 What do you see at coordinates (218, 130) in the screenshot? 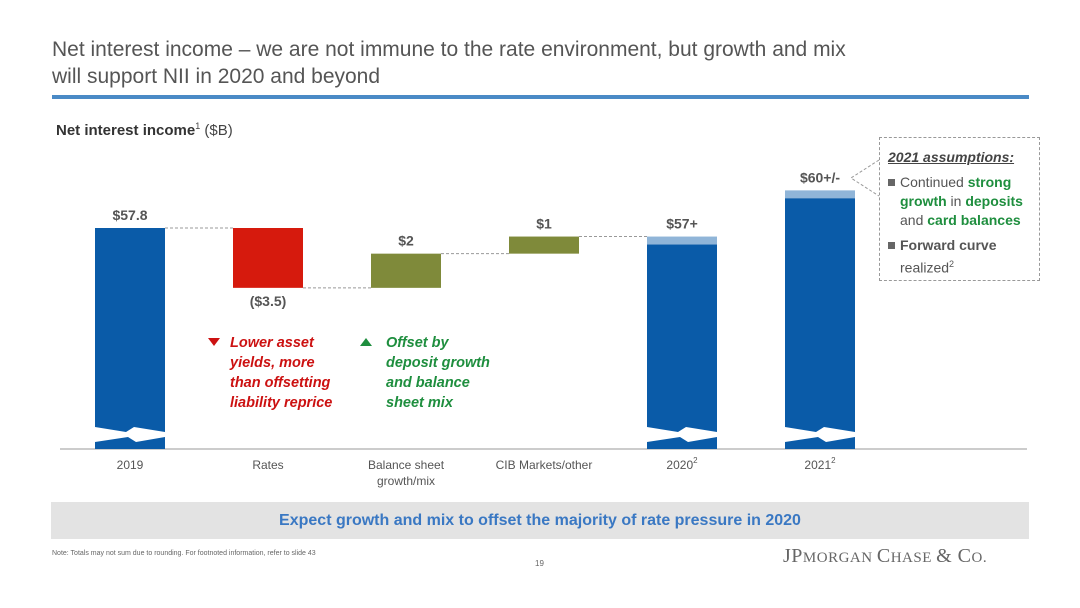
I see `chart-subtitle-unit: ($B)` at bounding box center [218, 130].